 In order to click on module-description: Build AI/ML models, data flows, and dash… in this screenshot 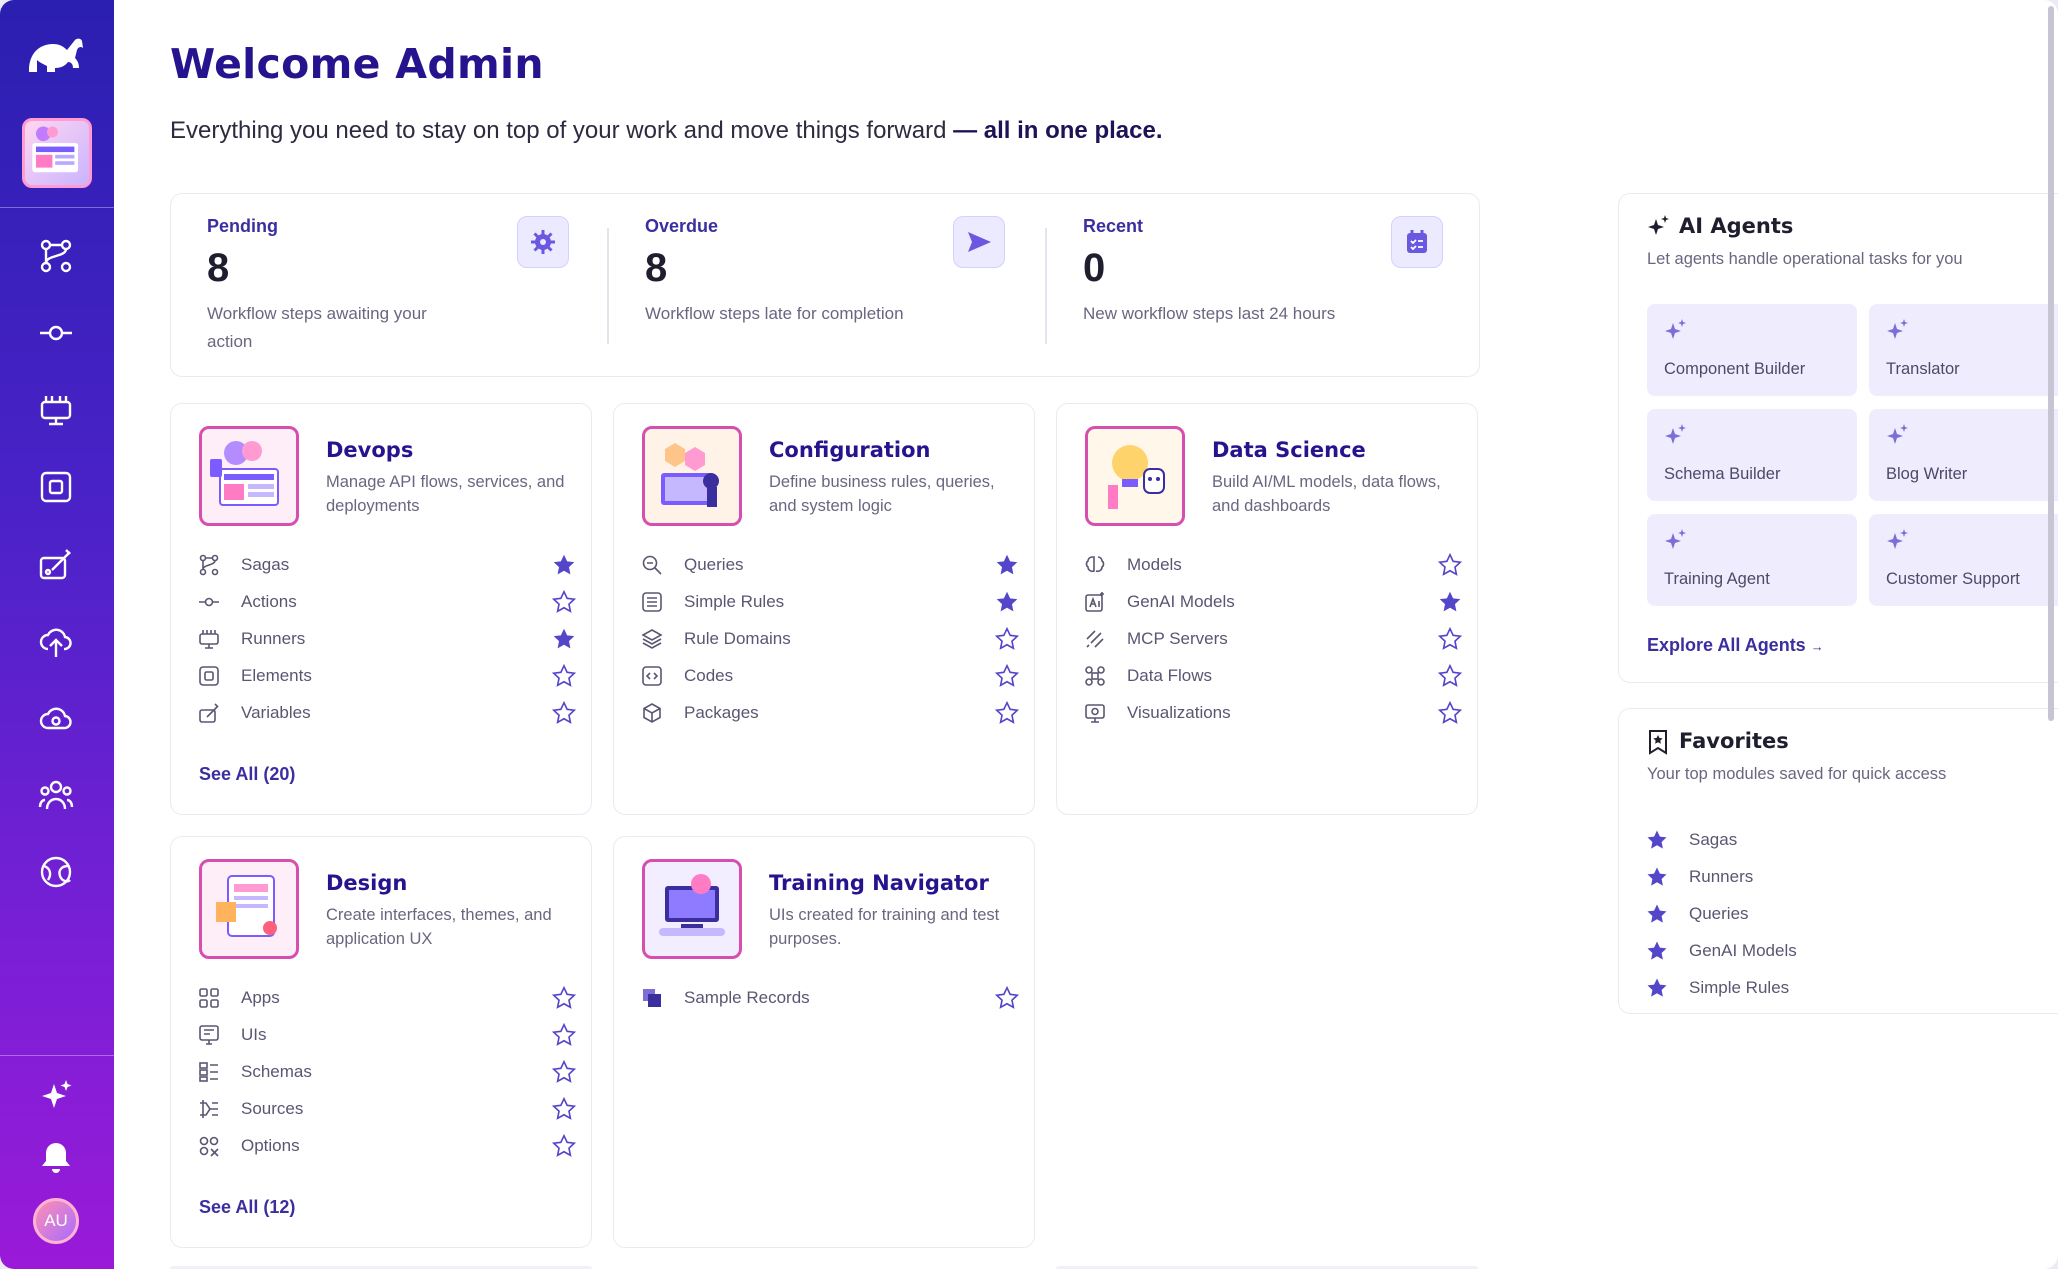, I will do `click(1326, 494)`.